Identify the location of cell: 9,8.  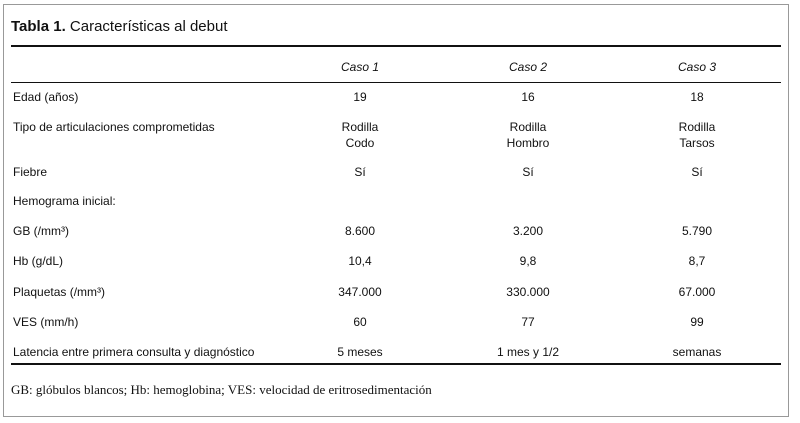
(528, 261).